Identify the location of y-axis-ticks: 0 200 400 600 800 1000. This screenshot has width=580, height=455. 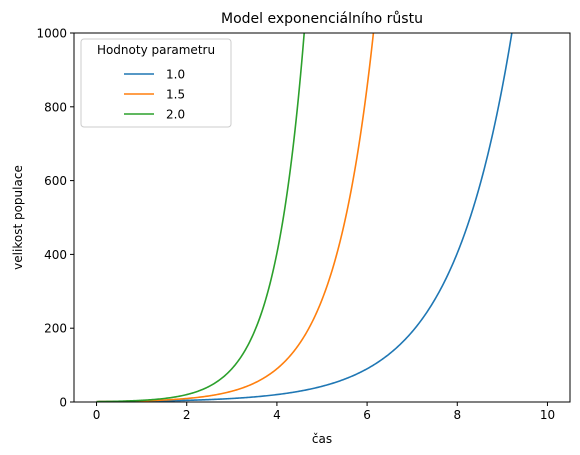
(55, 218).